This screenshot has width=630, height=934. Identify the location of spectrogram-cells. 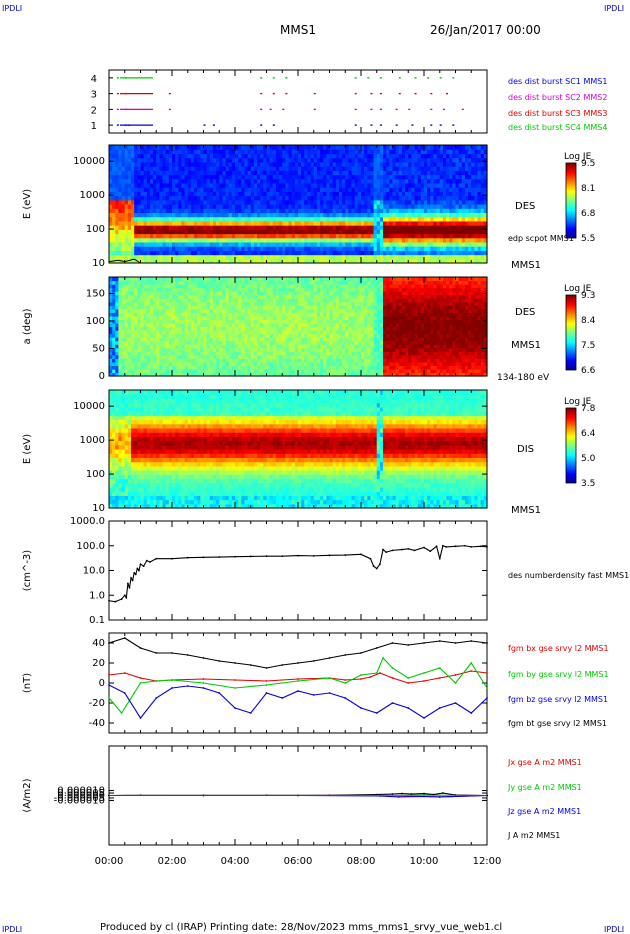
(298, 327).